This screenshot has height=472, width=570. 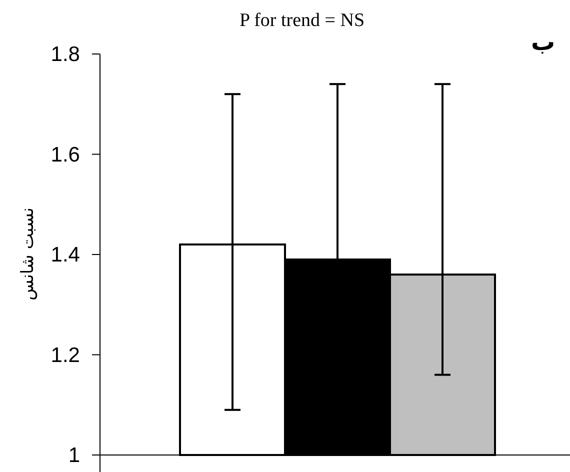 I want to click on y-tick-label: 1.6, so click(x=65, y=154).